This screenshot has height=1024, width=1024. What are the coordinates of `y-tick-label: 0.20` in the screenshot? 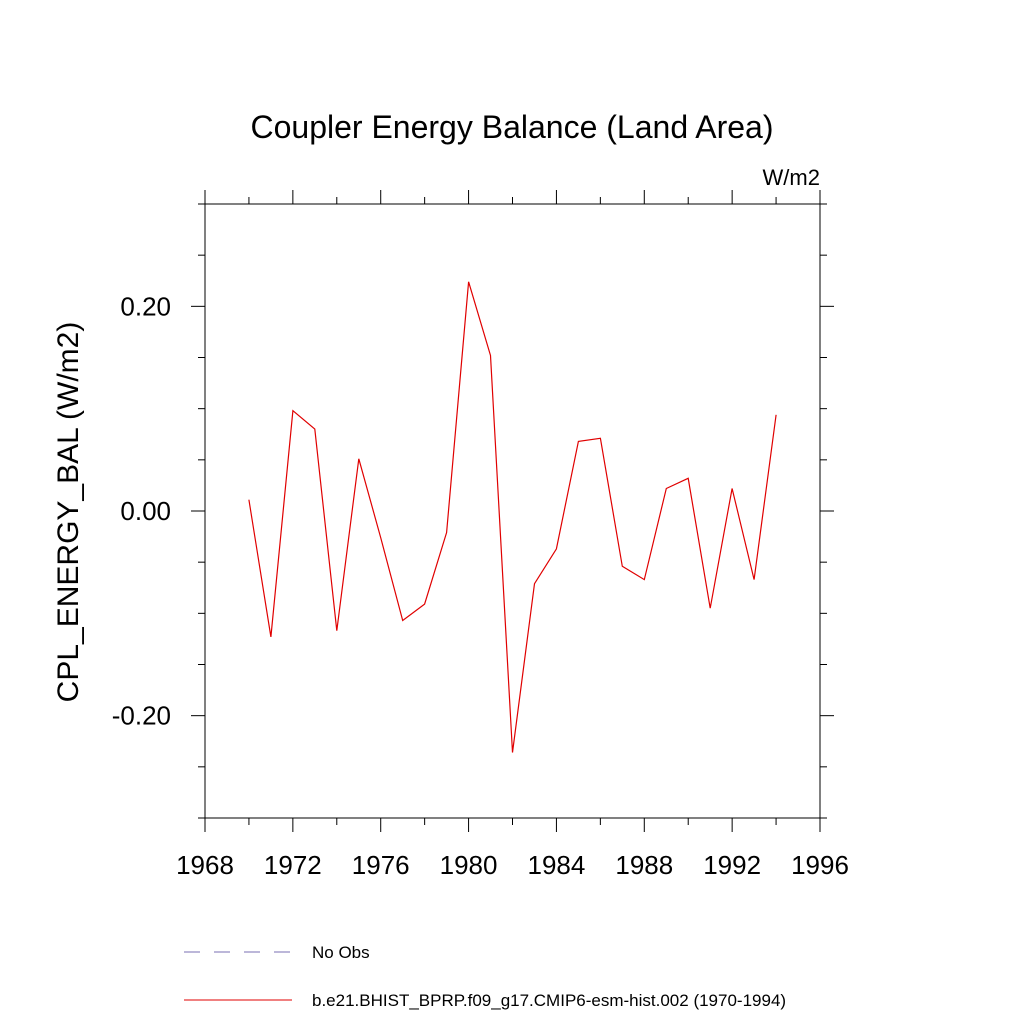 It's located at (145, 306).